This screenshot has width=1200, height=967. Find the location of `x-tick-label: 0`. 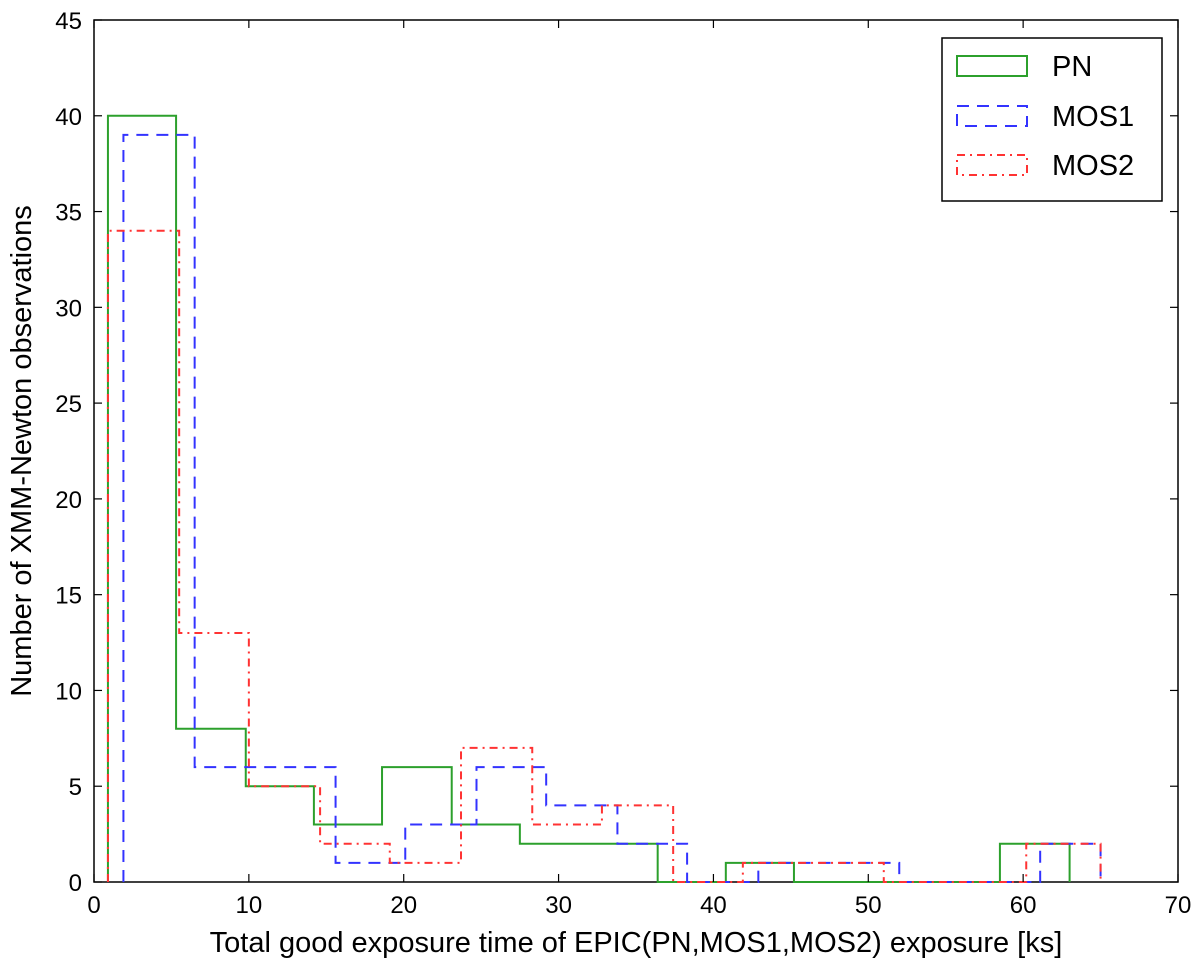

x-tick-label: 0 is located at coordinates (93, 905).